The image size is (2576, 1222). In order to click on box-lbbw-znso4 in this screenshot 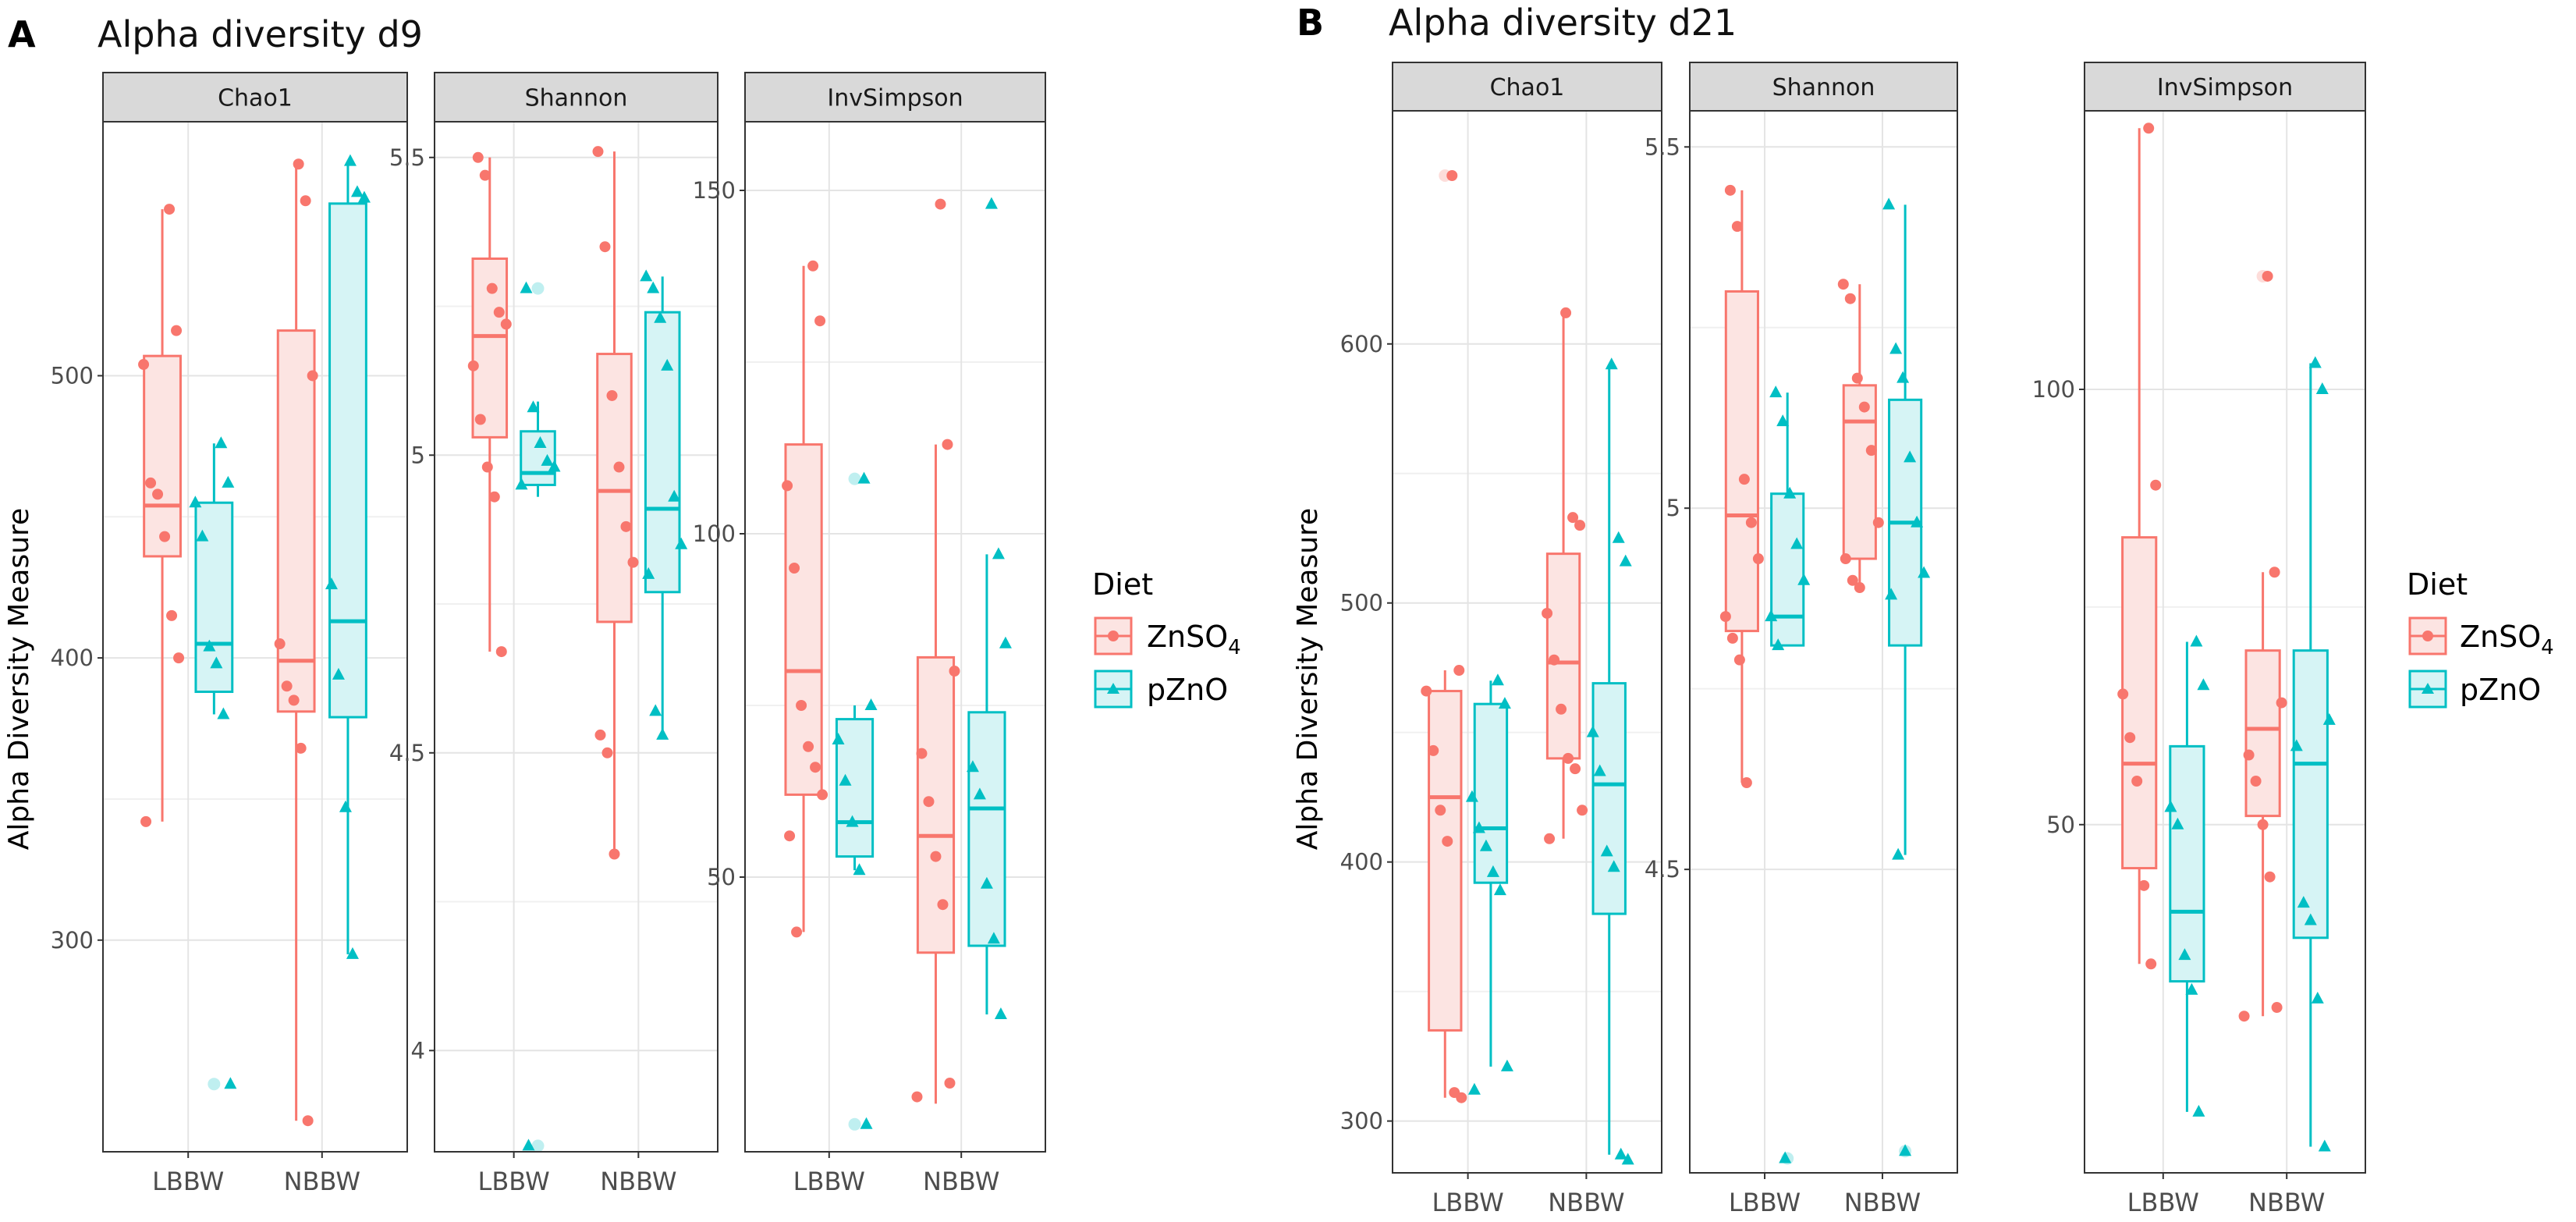, I will do `click(803, 619)`.